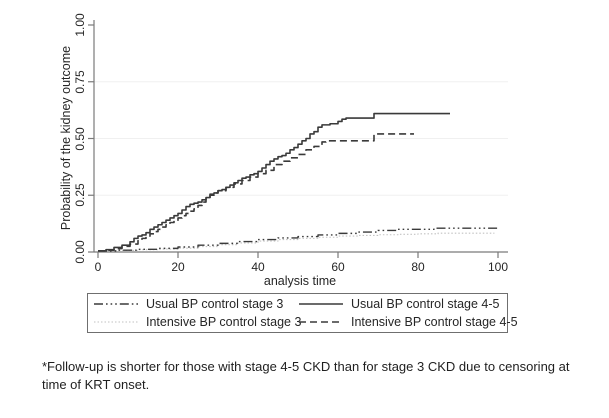 This screenshot has width=609, height=418. Describe the element at coordinates (116, 322) in the screenshot. I see `faint-dotted-line-sample` at that location.